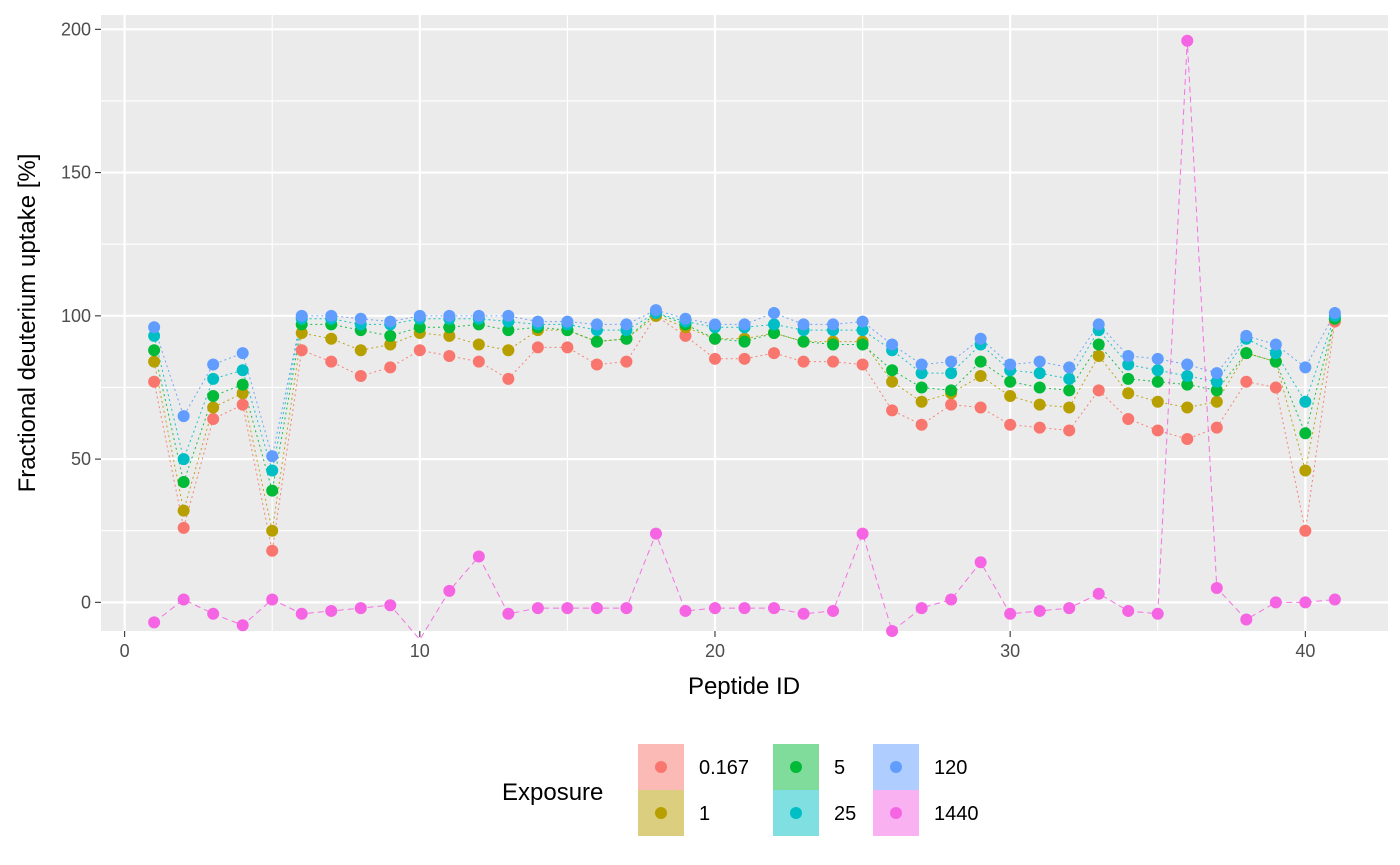 The image size is (1400, 865). Describe the element at coordinates (76, 316) in the screenshot. I see `y-tick-label: 100` at that location.